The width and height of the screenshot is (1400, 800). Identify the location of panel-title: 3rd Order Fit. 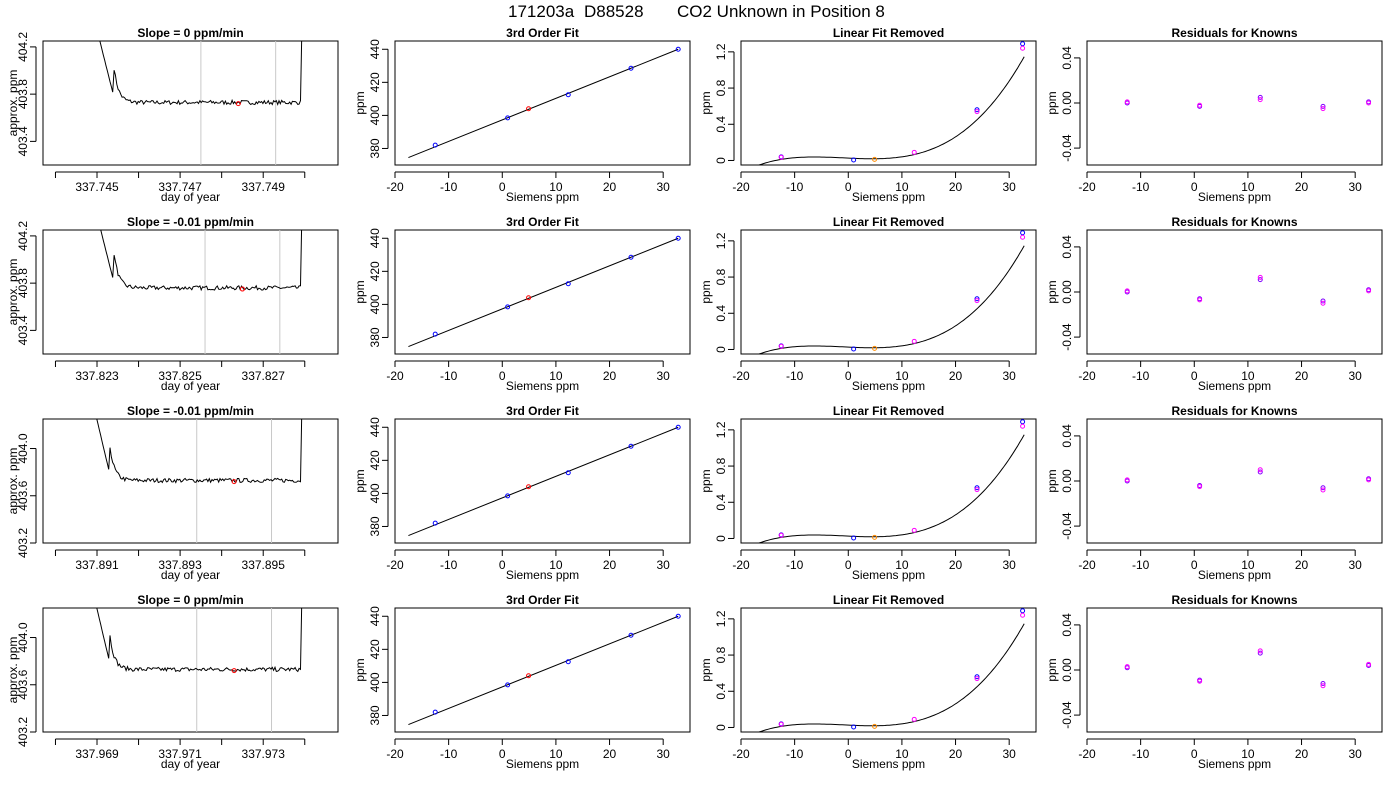
(542, 33).